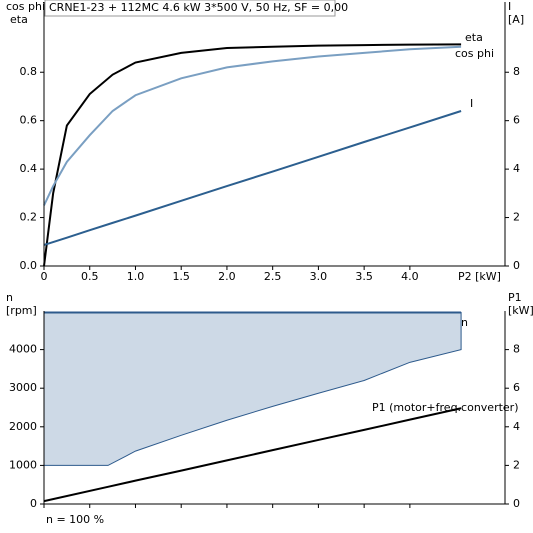  Describe the element at coordinates (227, 276) in the screenshot. I see `x-tick-label: 2.0` at that location.